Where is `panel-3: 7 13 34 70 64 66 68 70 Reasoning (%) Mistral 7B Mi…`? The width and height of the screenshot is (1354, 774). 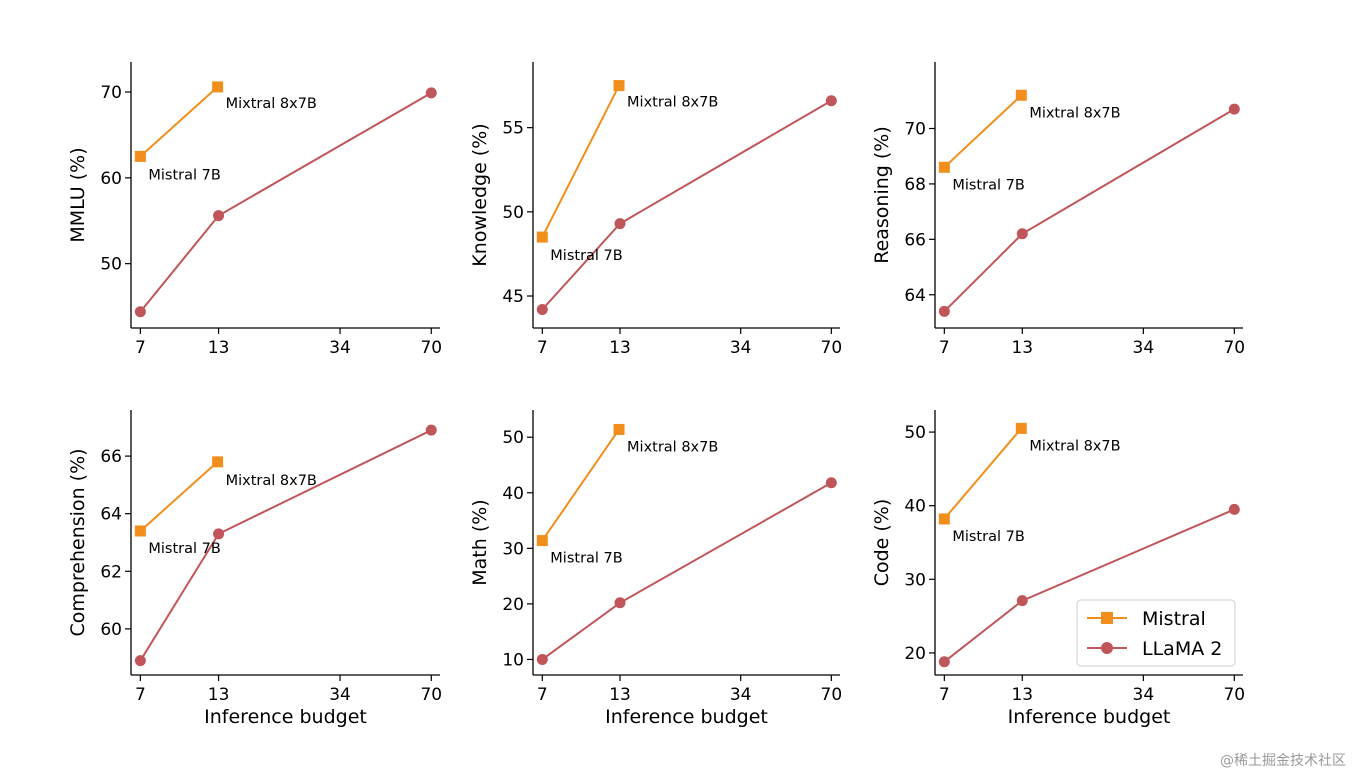
panel-3: 7 13 34 70 64 66 68 70 Reasoning (%) Mistral 7B Mi… is located at coordinates (1058, 210).